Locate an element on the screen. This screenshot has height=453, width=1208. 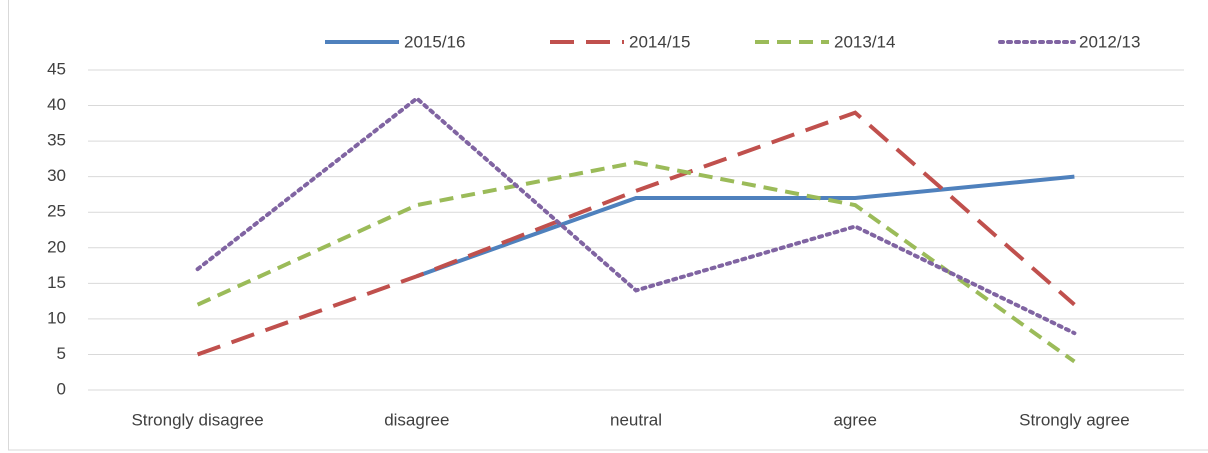
y-tick-label: 35 is located at coordinates (56, 140).